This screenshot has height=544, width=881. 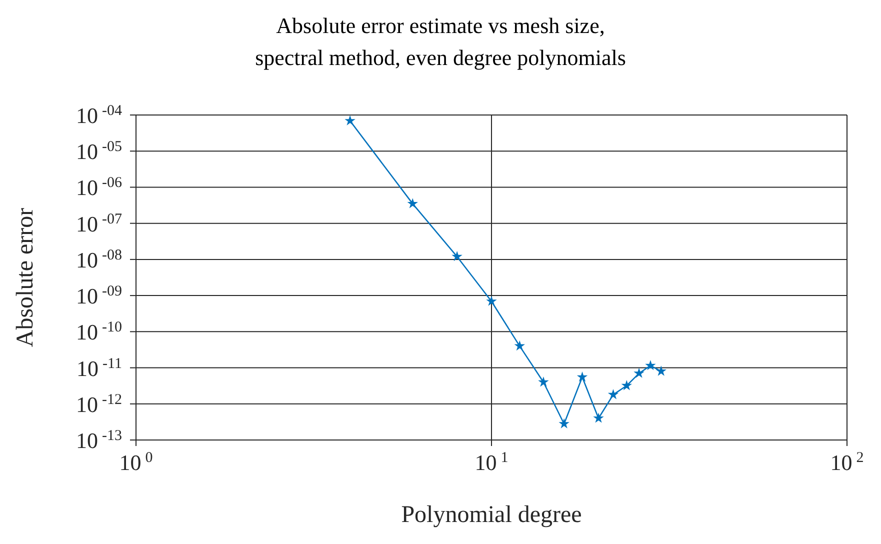 I want to click on y-tick-label: 10$^{-08}$, so click(x=99, y=259).